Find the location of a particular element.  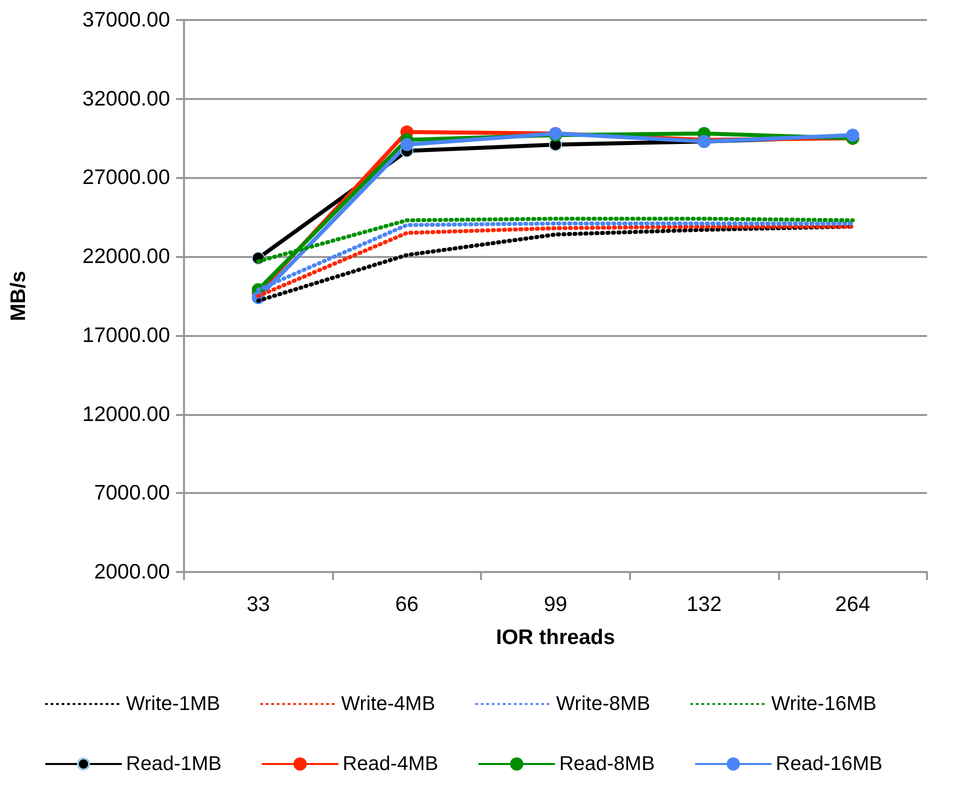

point is located at coordinates (407, 145).